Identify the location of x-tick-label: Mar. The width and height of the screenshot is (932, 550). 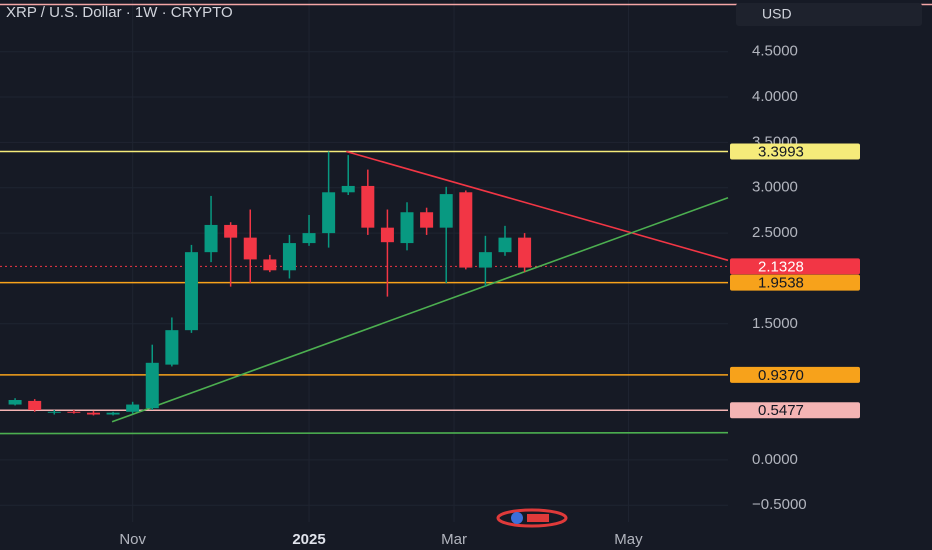
(454, 539).